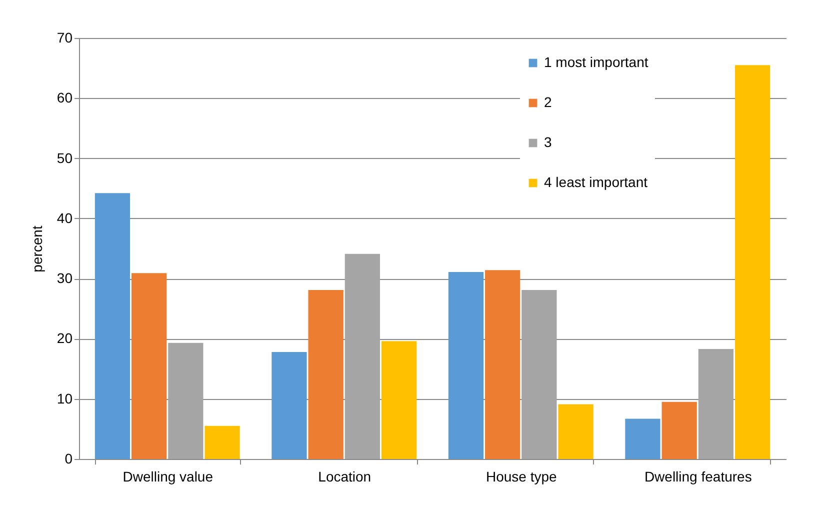 The height and width of the screenshot is (527, 819). What do you see at coordinates (64, 278) in the screenshot?
I see `y-tick-label: 30` at bounding box center [64, 278].